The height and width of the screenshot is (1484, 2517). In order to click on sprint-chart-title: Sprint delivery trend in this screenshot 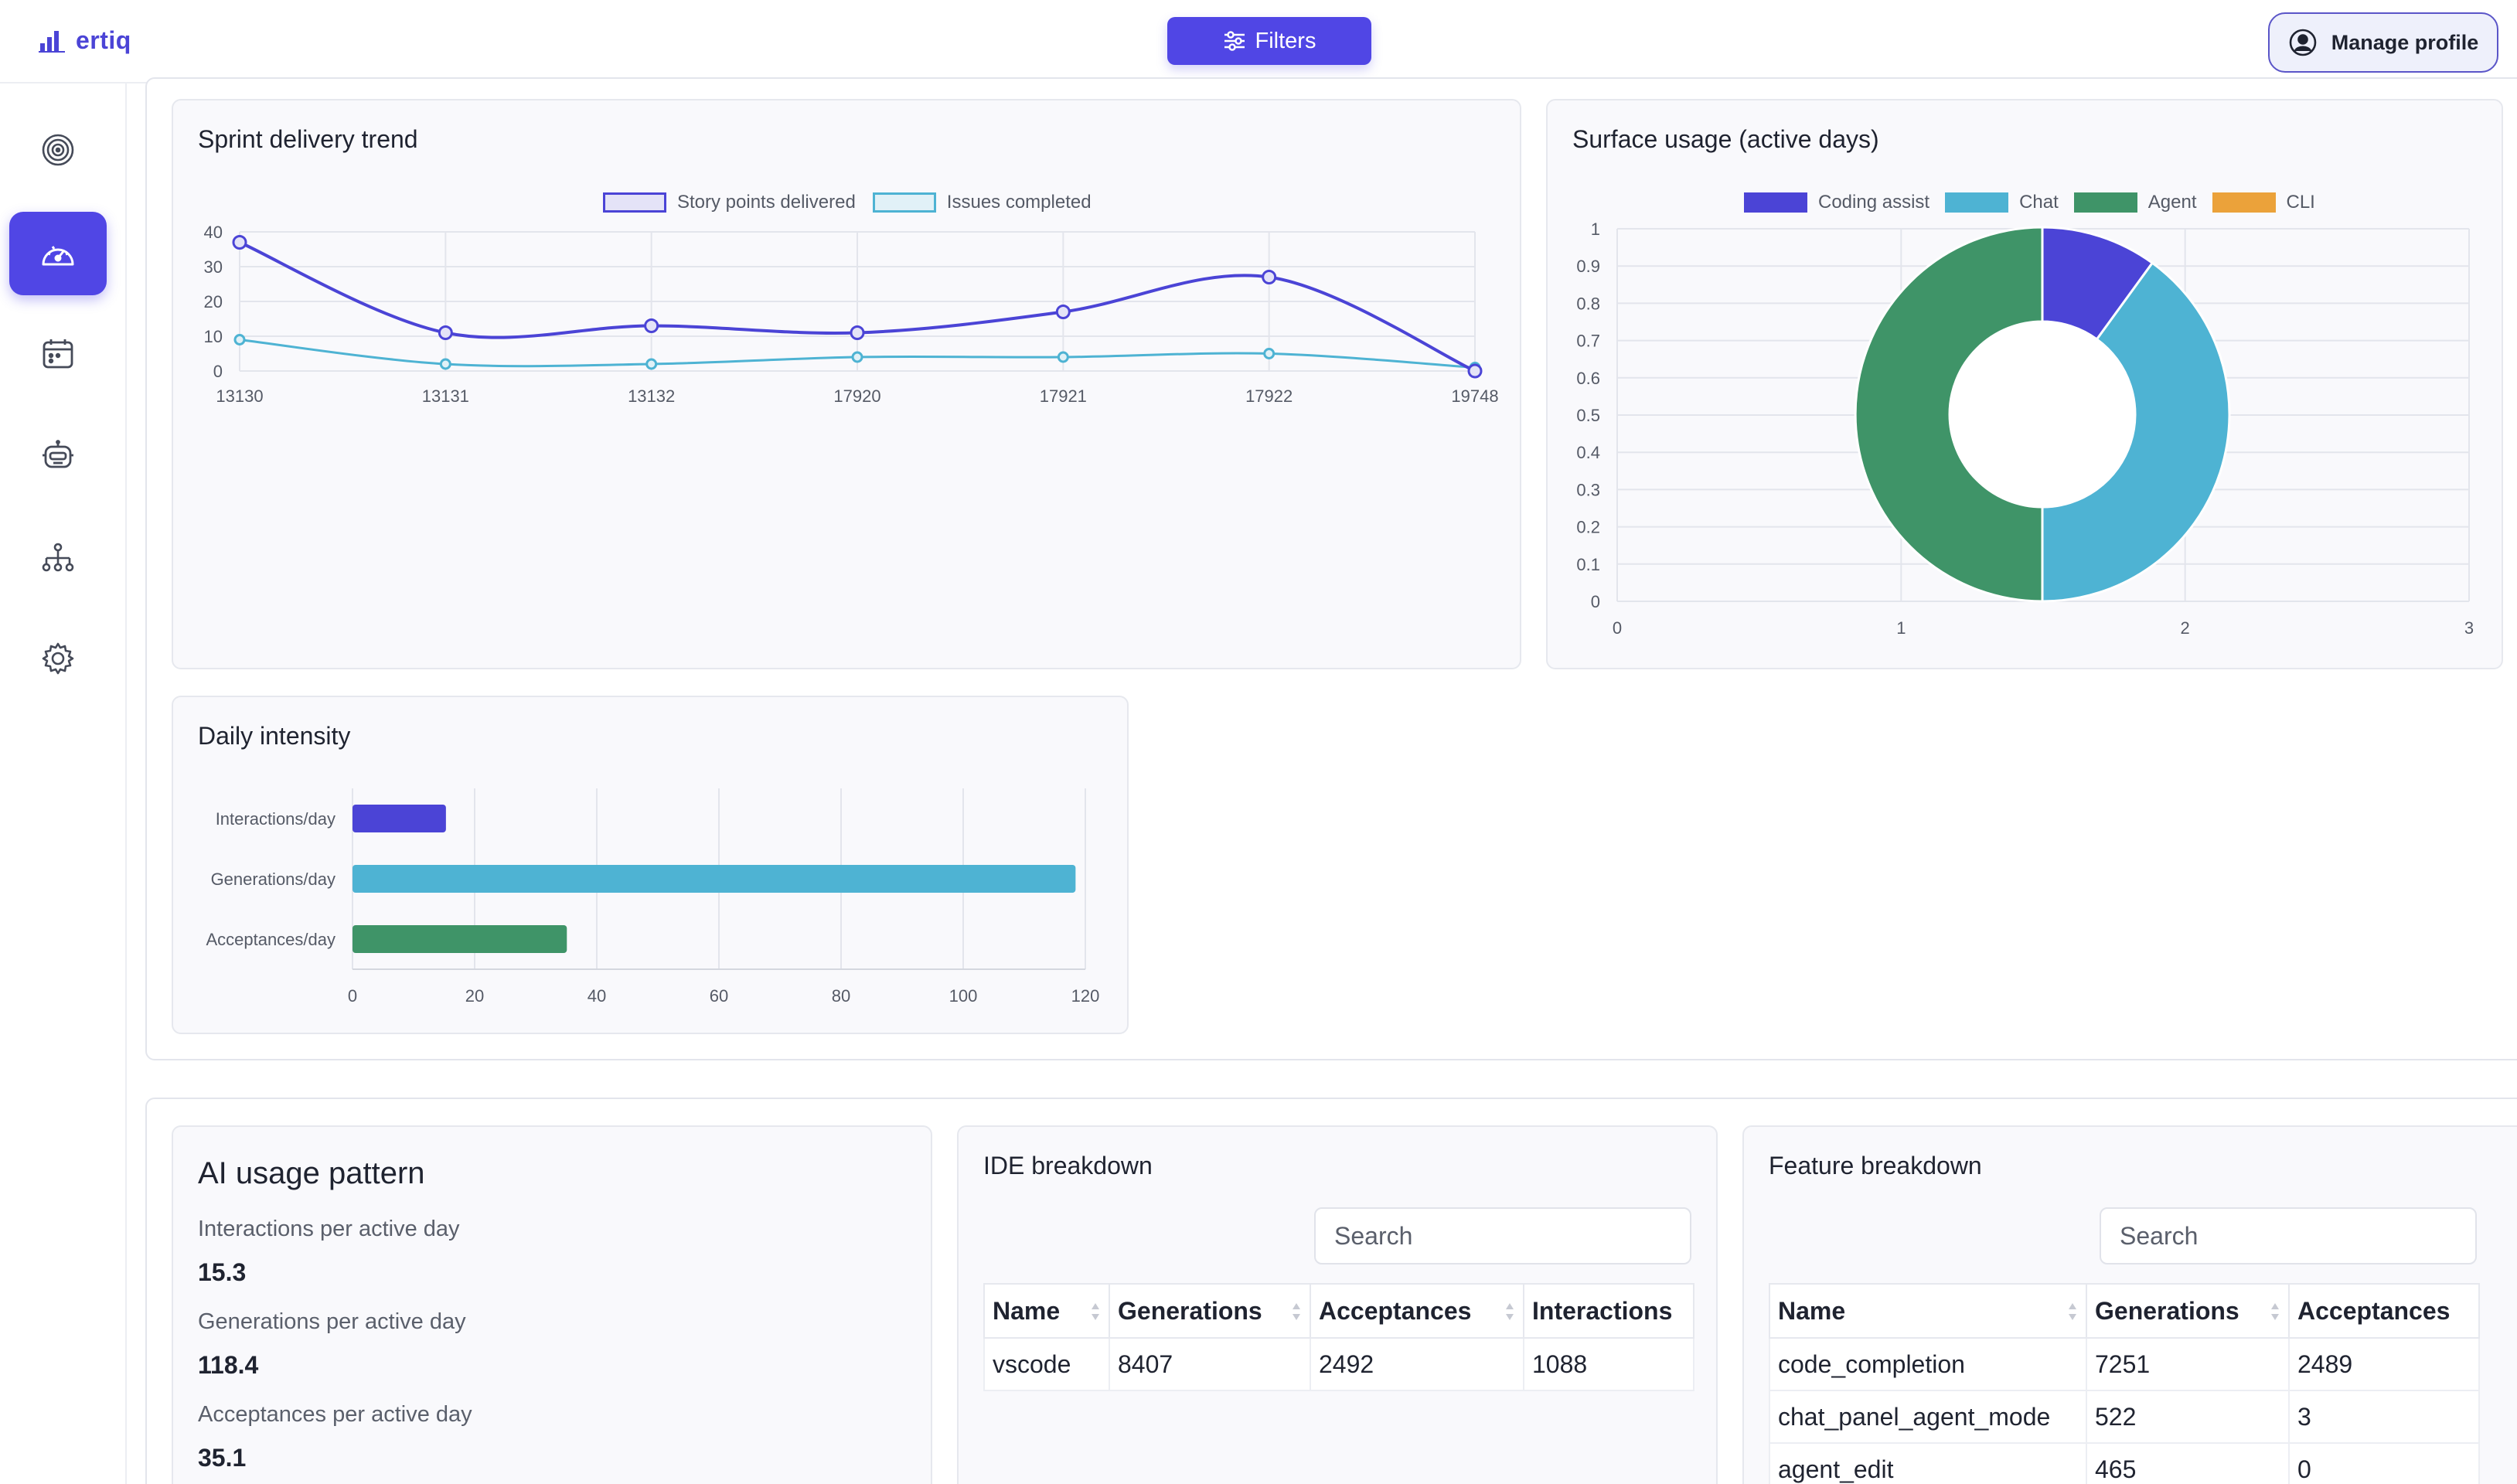, I will do `click(308, 139)`.